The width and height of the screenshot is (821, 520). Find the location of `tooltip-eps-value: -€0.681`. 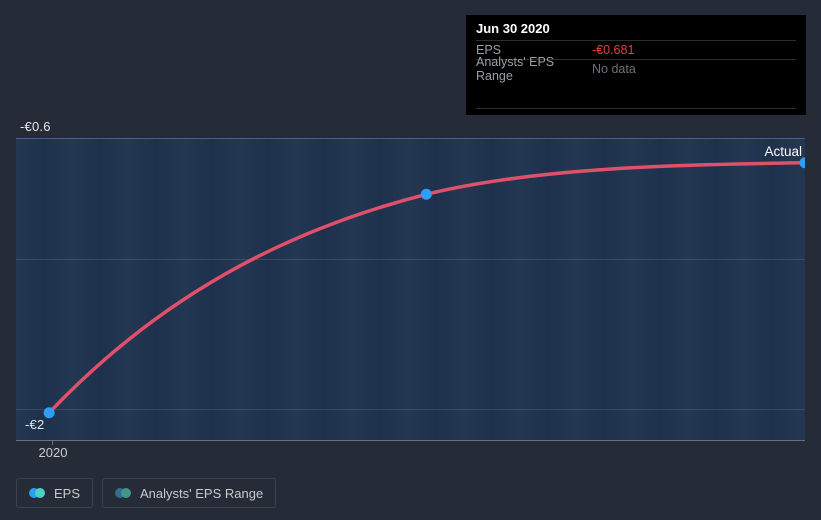

tooltip-eps-value: -€0.681 is located at coordinates (613, 50).